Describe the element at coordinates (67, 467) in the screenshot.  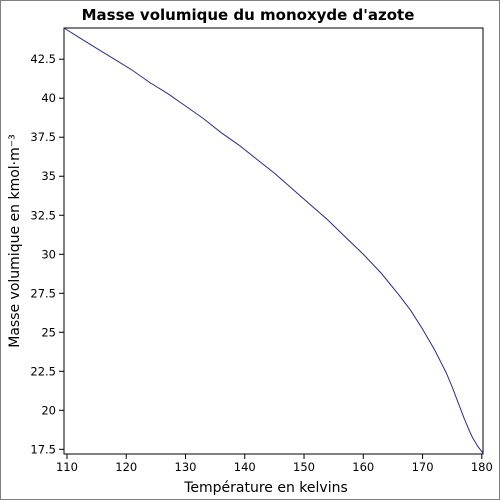
I see `x-tick-label: 110` at that location.